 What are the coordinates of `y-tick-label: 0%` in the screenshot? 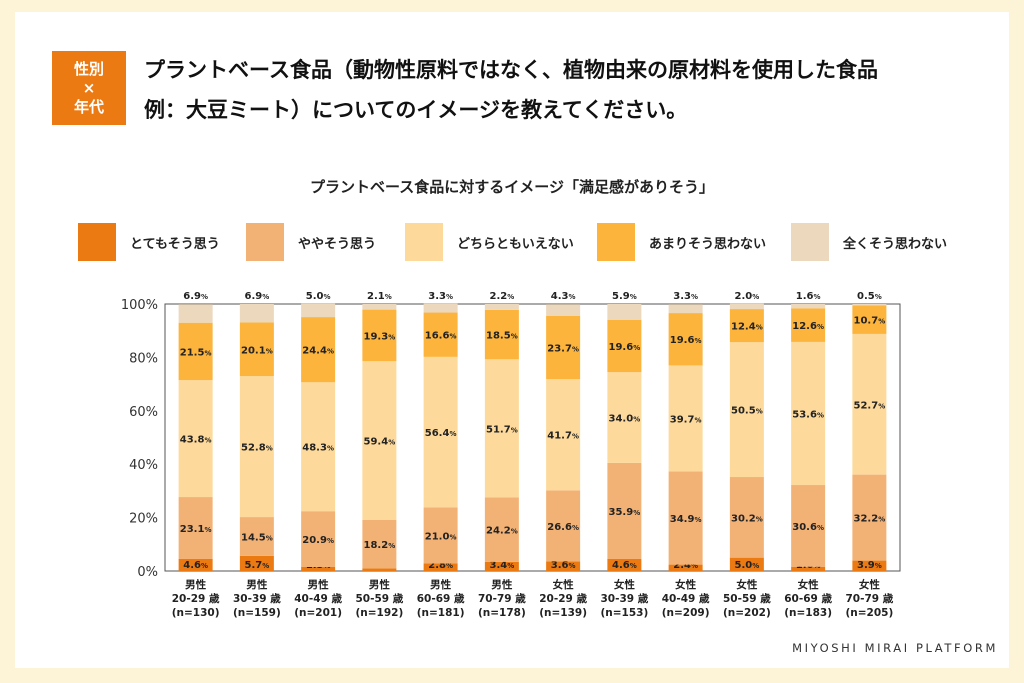 It's located at (147, 572).